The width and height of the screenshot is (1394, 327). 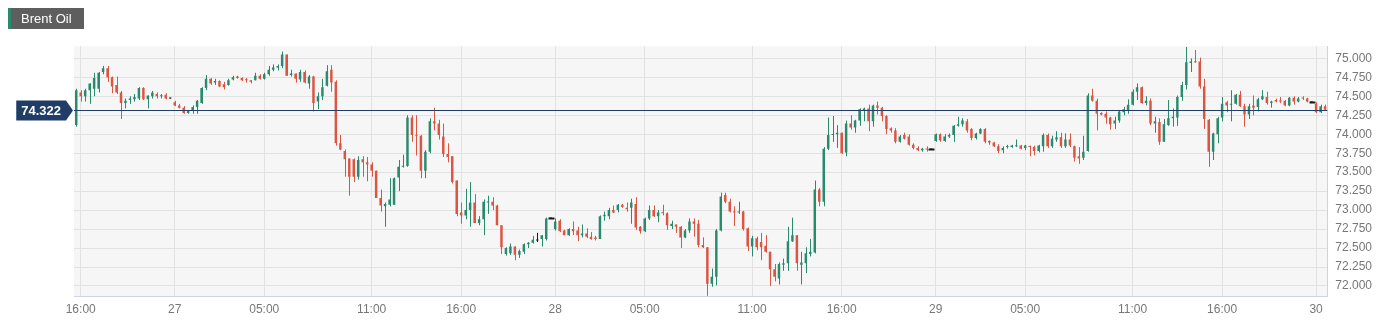 I want to click on y-tick-label: 72.250, so click(x=1354, y=266).